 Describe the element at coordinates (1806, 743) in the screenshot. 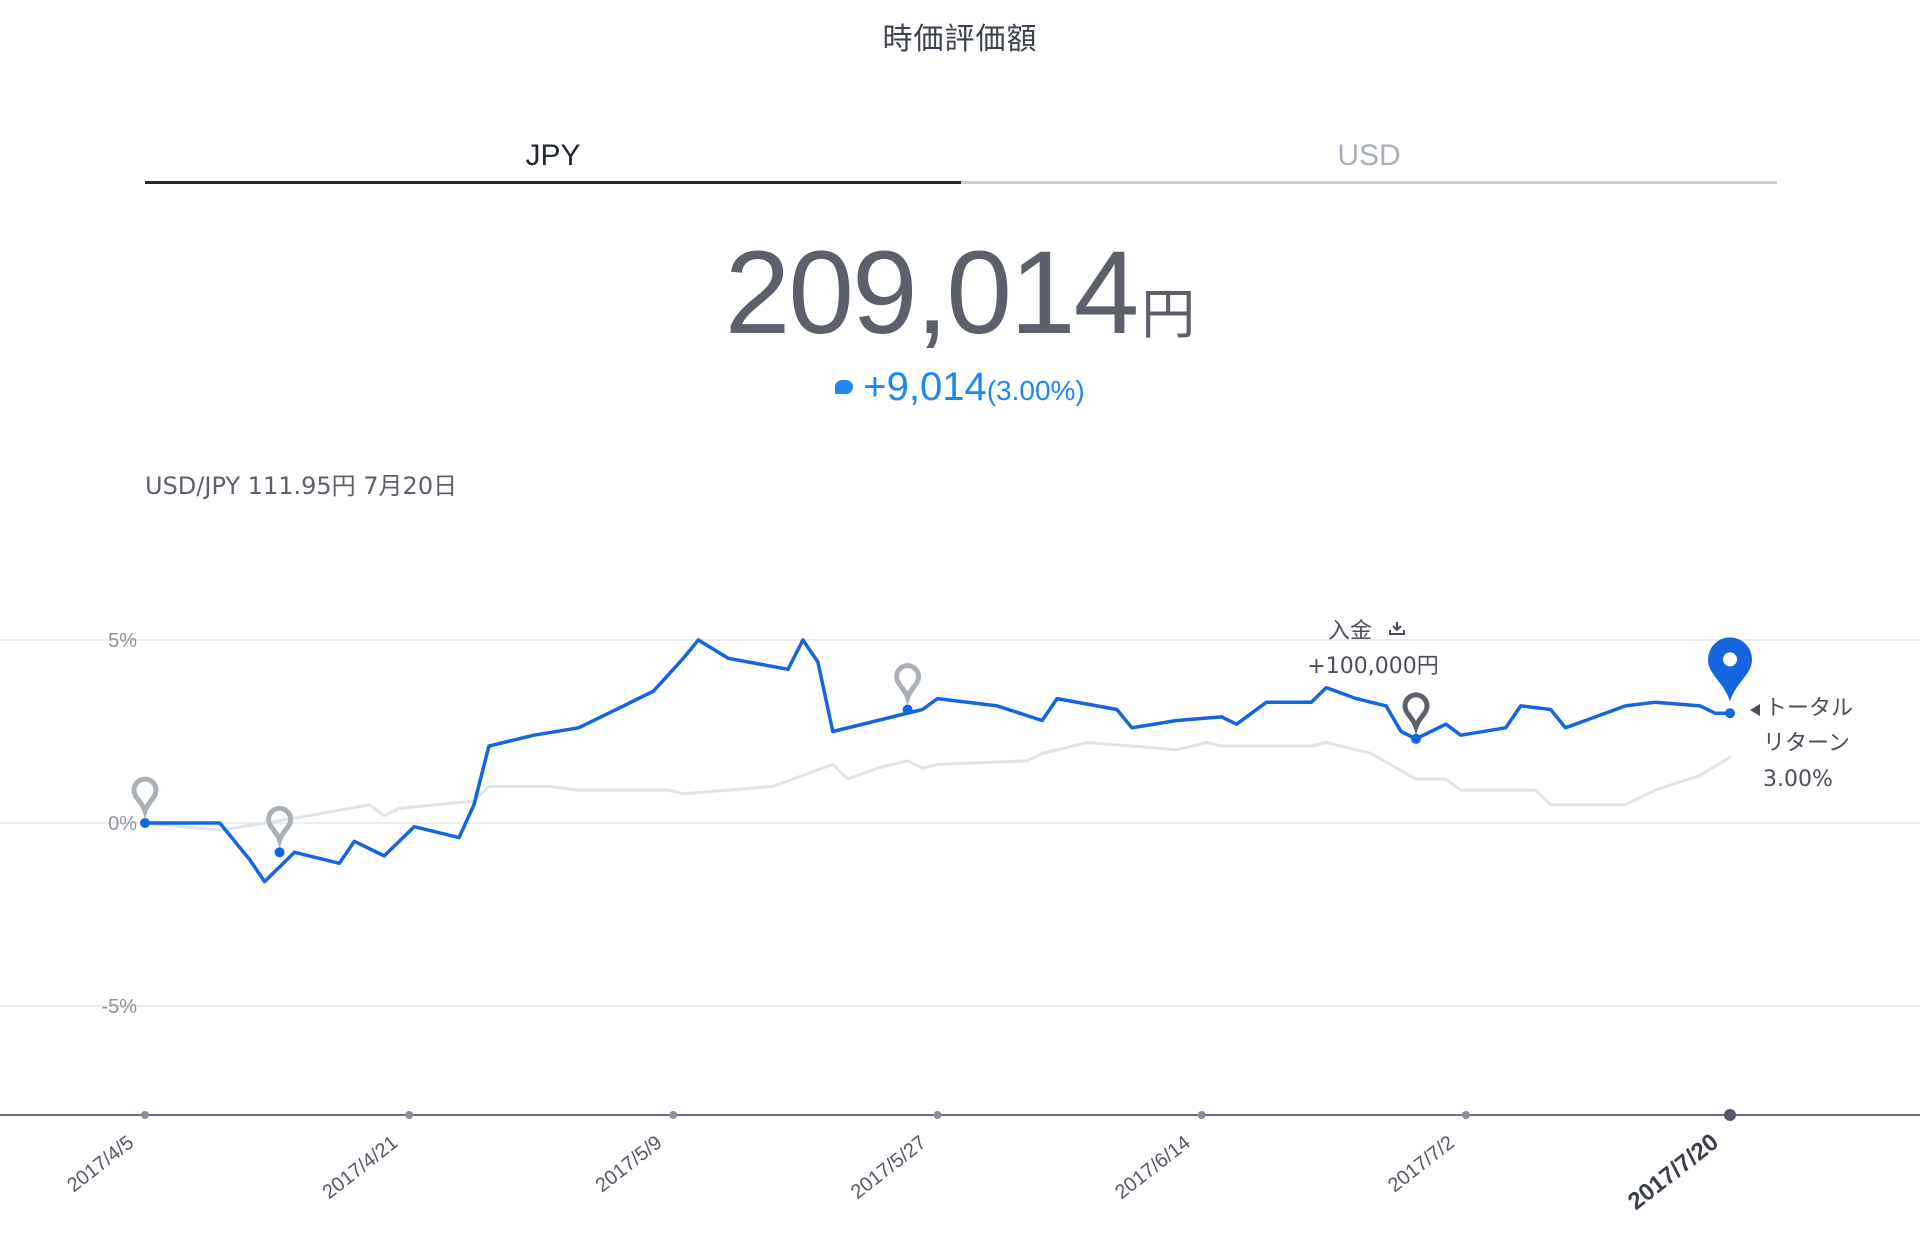

I see `total-return-line2: リターン` at that location.